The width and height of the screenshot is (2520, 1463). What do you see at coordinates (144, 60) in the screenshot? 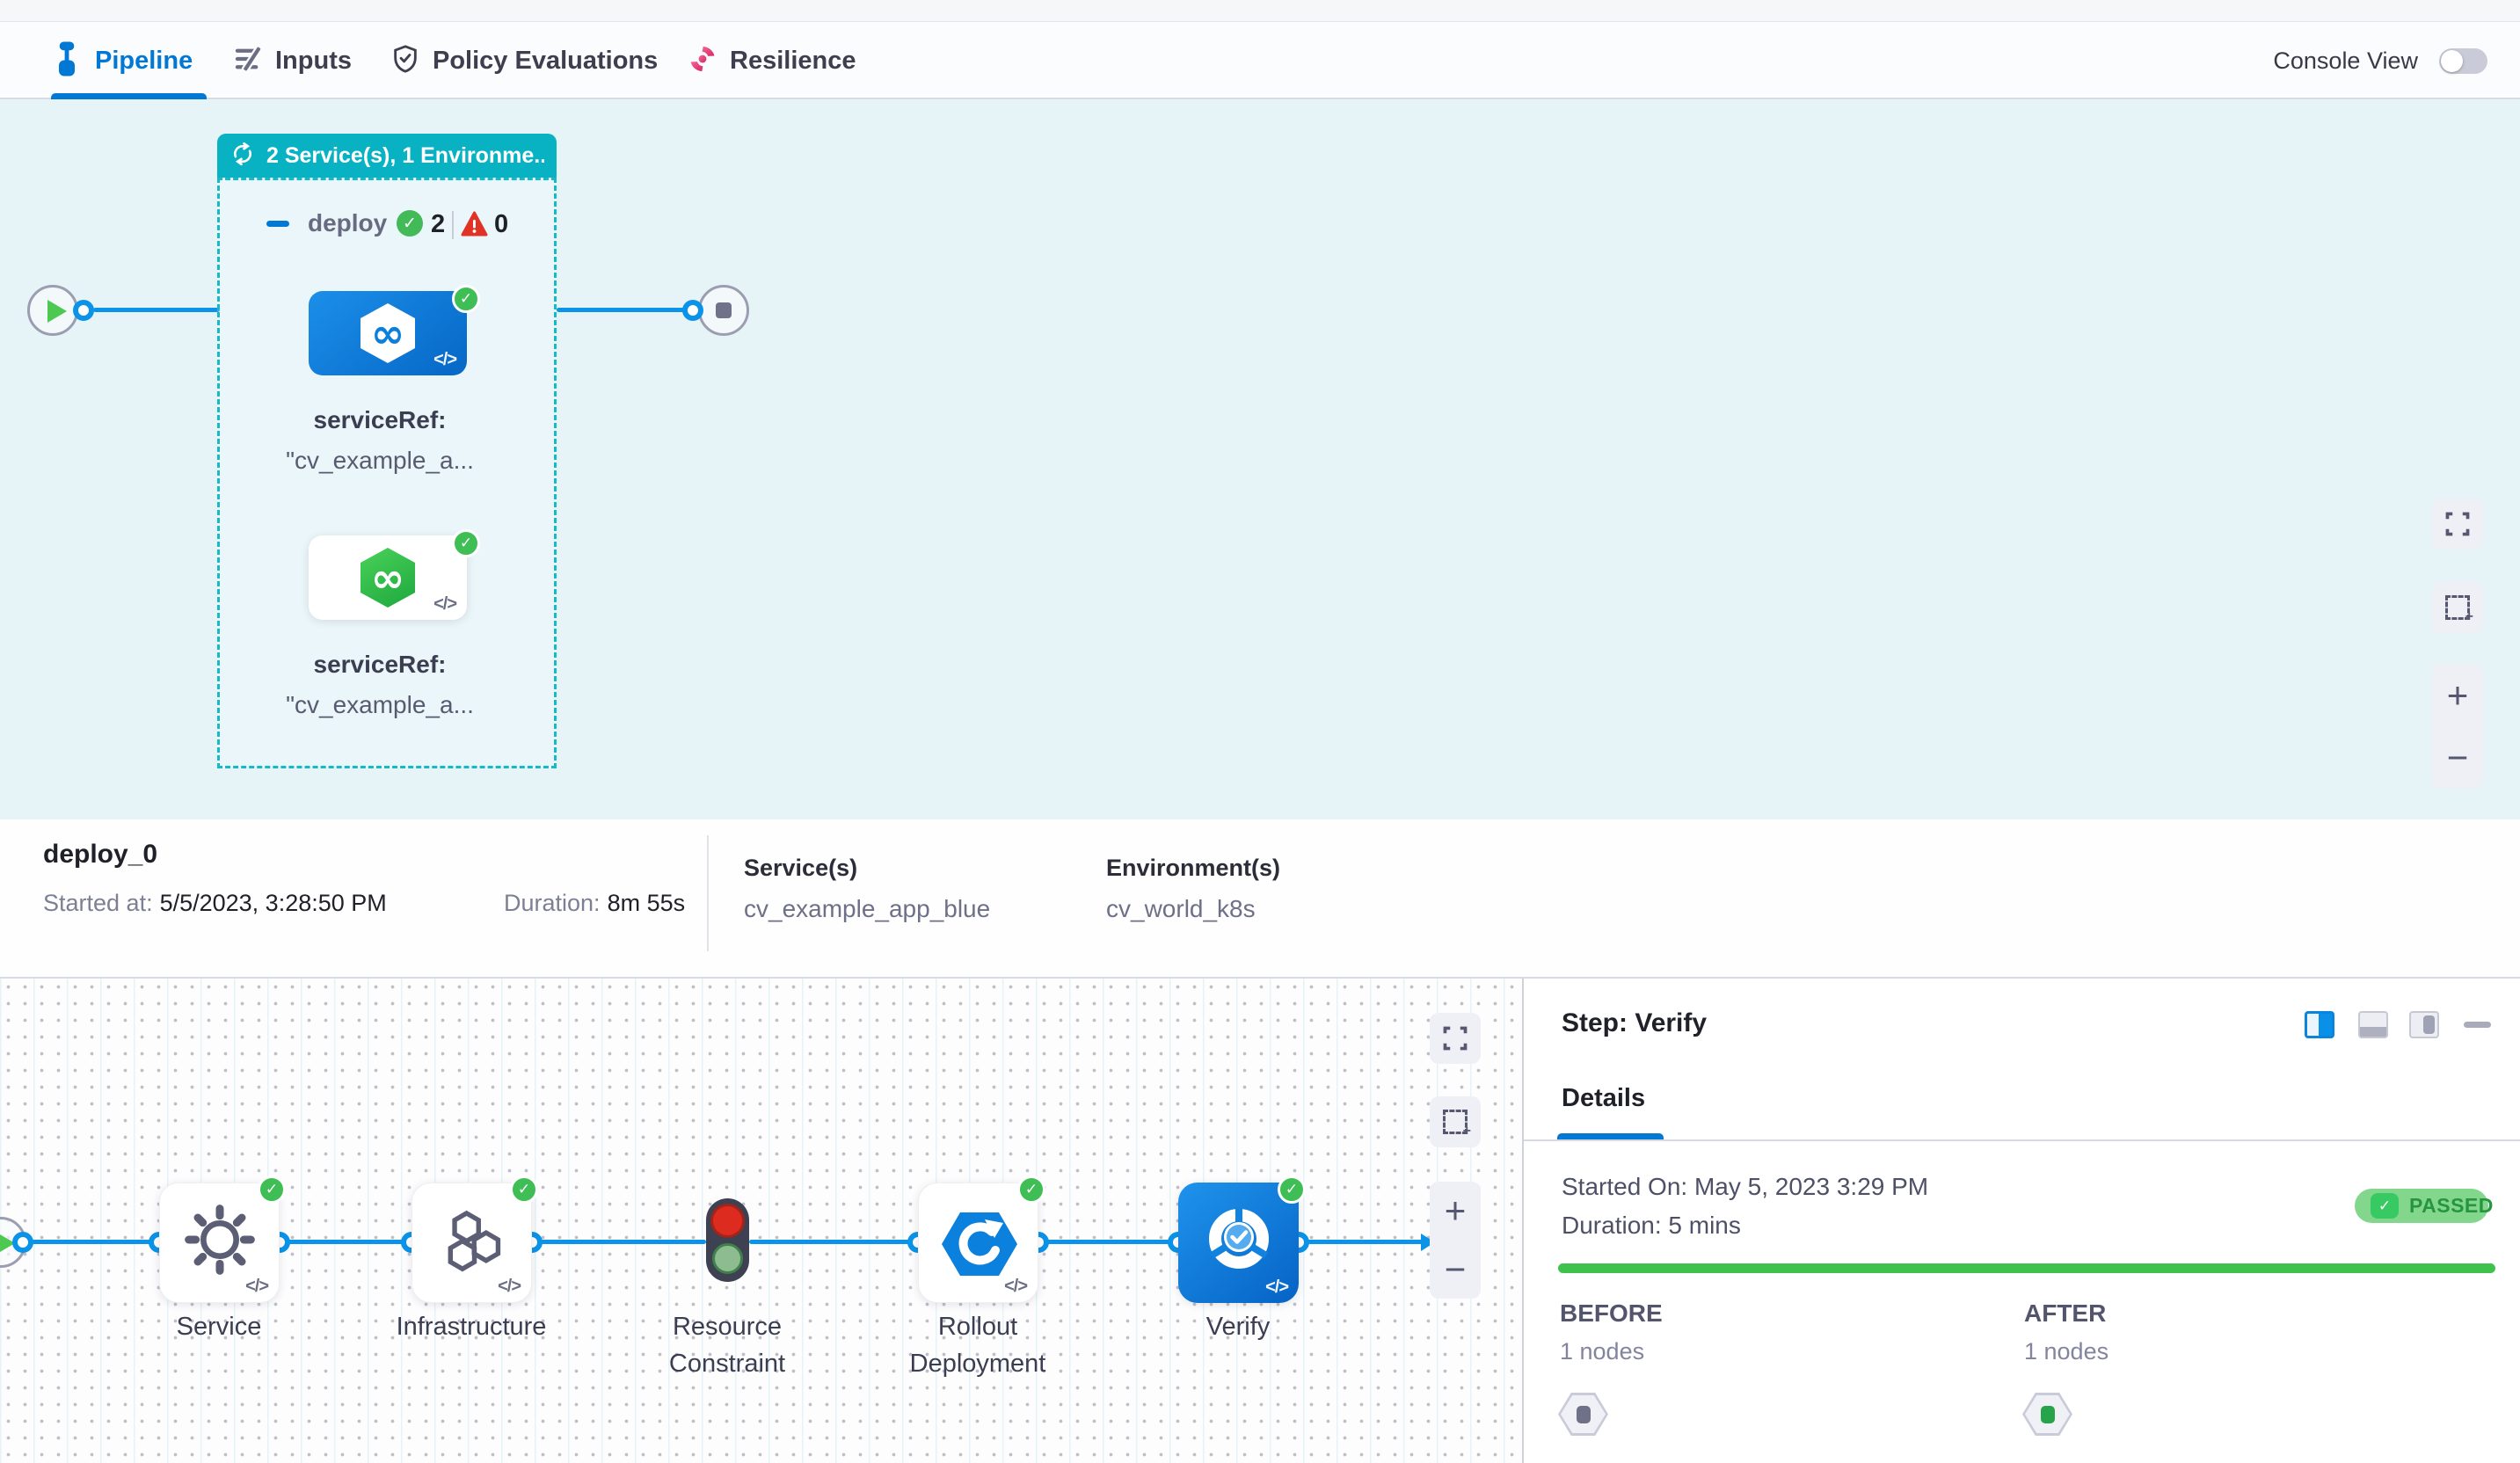
I see `tab-pipeline-label: Pipeline` at bounding box center [144, 60].